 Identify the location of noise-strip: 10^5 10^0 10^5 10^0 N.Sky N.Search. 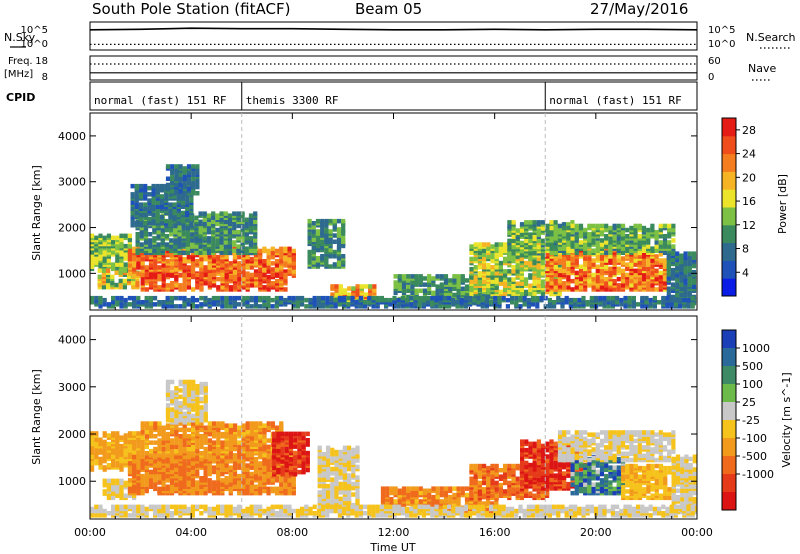
(400, 36).